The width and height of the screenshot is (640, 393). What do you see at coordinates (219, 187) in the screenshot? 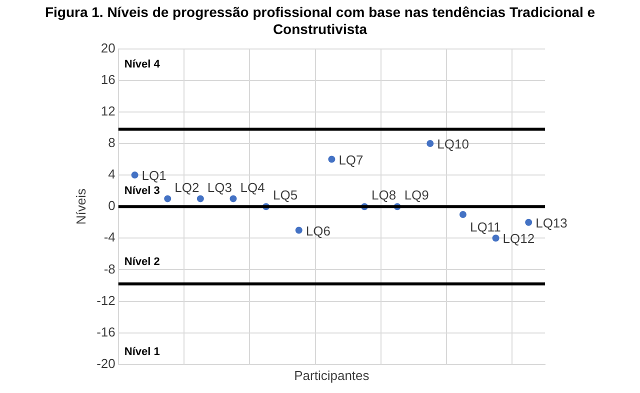
I see `series-label: LQ3` at bounding box center [219, 187].